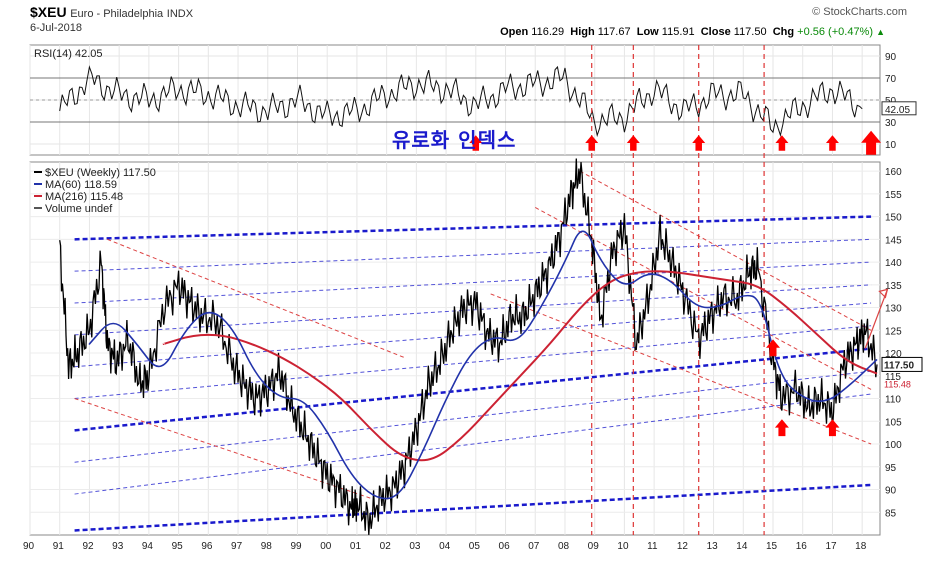  I want to click on x-tick-label: 09, so click(594, 546).